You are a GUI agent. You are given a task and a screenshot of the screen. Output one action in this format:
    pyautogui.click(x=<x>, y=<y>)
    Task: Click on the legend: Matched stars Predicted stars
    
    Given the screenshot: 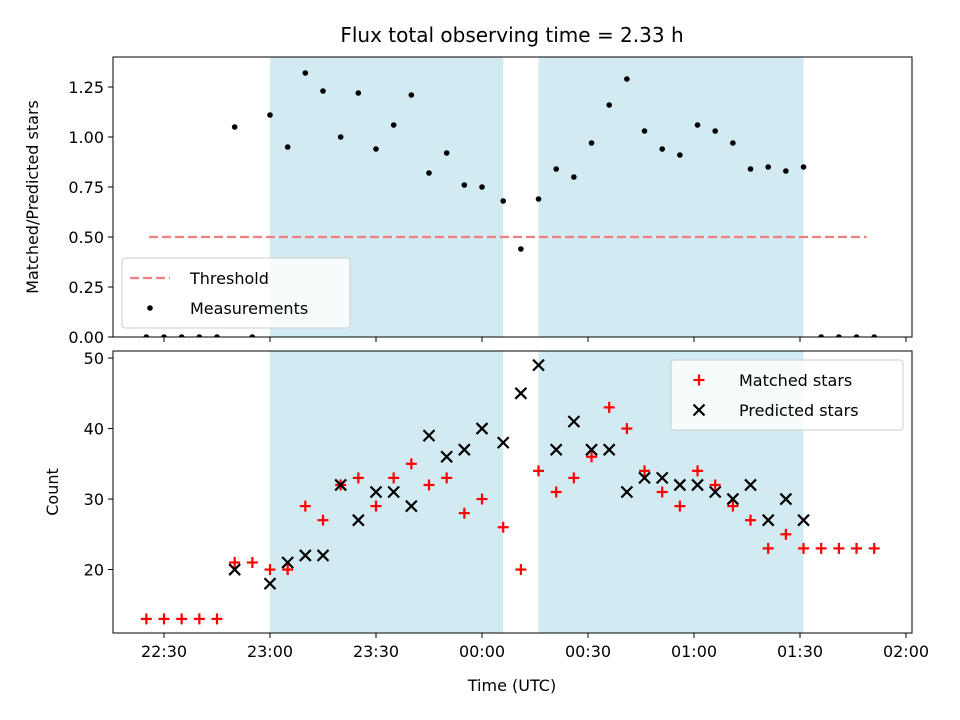 What is the action you would take?
    pyautogui.click(x=787, y=395)
    